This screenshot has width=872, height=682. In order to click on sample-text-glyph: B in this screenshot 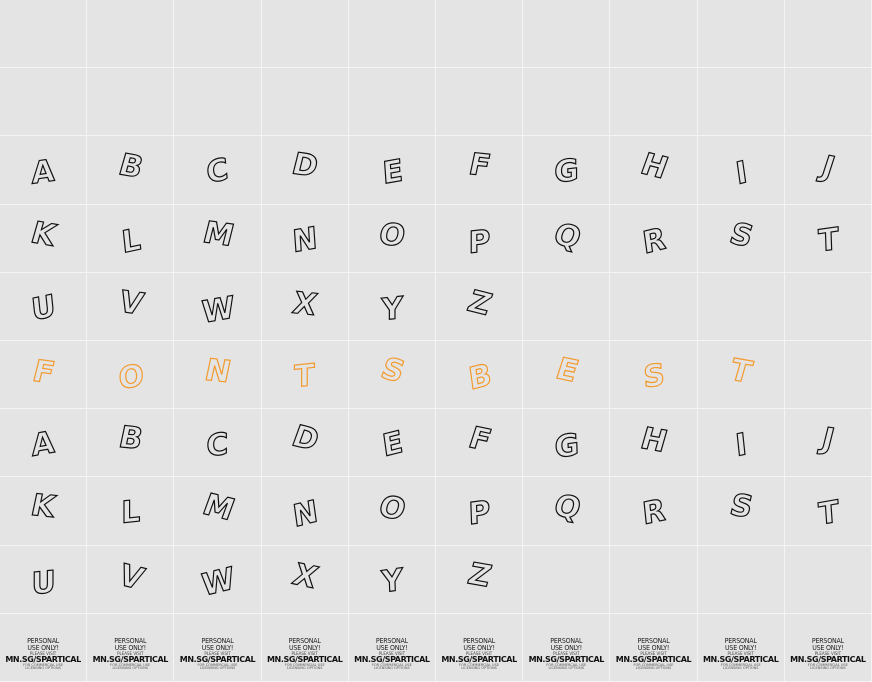, I will do `click(480, 378)`.